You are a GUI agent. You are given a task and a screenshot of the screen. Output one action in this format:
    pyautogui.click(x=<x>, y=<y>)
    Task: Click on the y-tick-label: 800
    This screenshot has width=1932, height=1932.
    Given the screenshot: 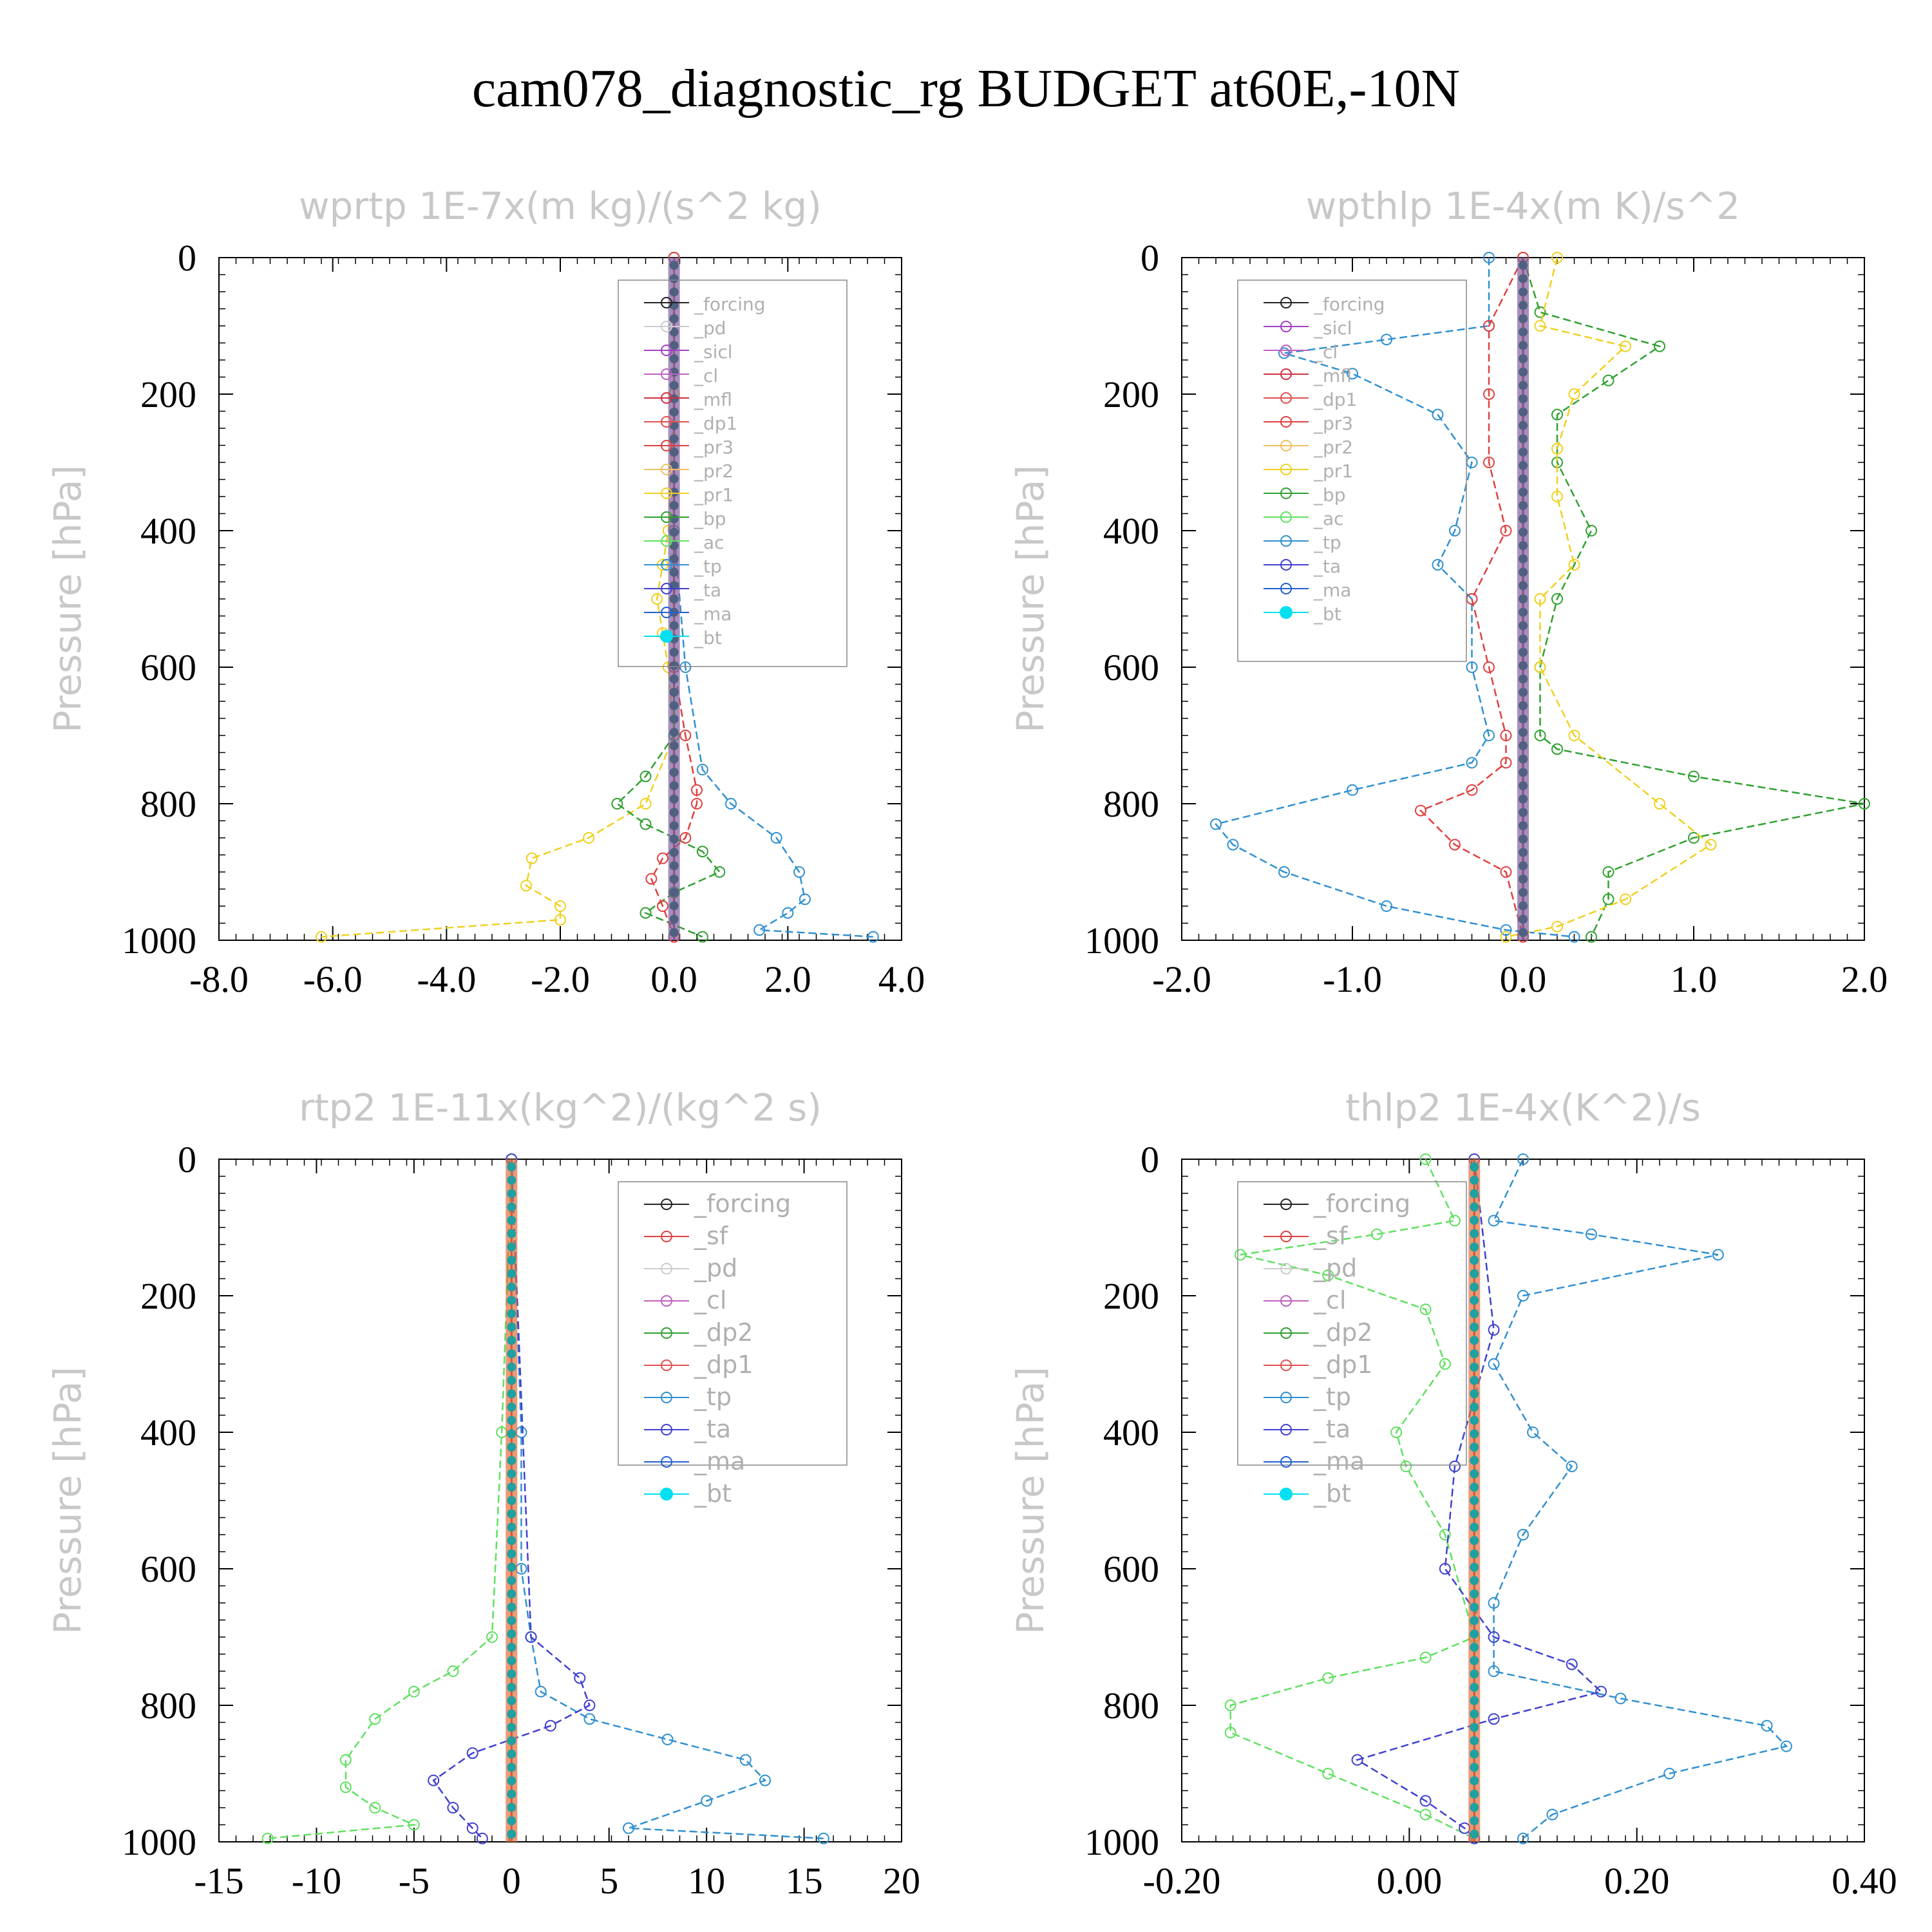 What is the action you would take?
    pyautogui.click(x=1131, y=1706)
    